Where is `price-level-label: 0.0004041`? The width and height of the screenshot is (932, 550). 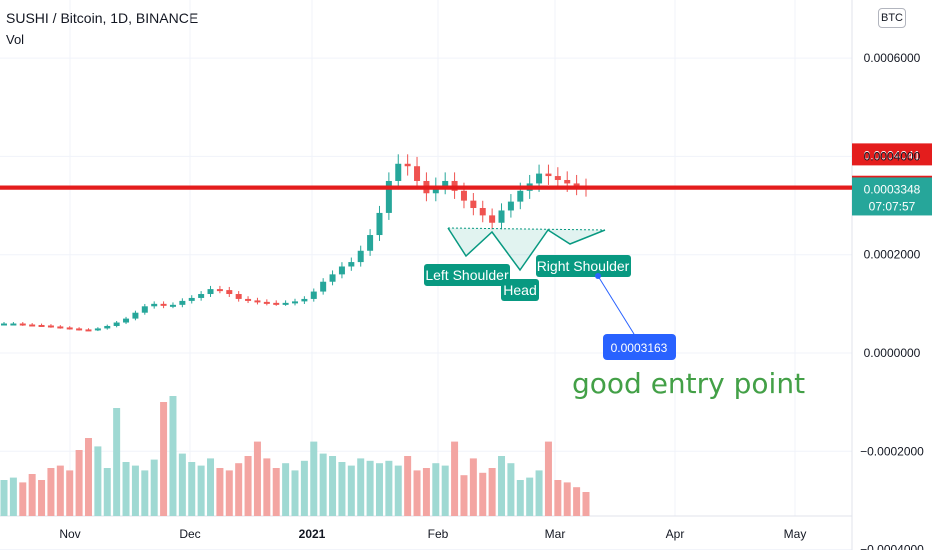 price-level-label: 0.0004041 is located at coordinates (892, 155).